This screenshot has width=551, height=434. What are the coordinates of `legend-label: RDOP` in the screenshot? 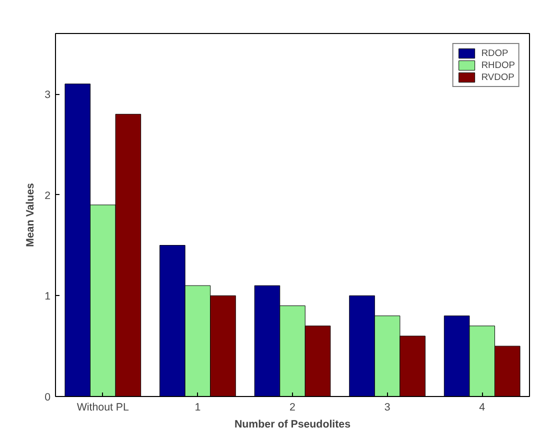 It's located at (494, 53).